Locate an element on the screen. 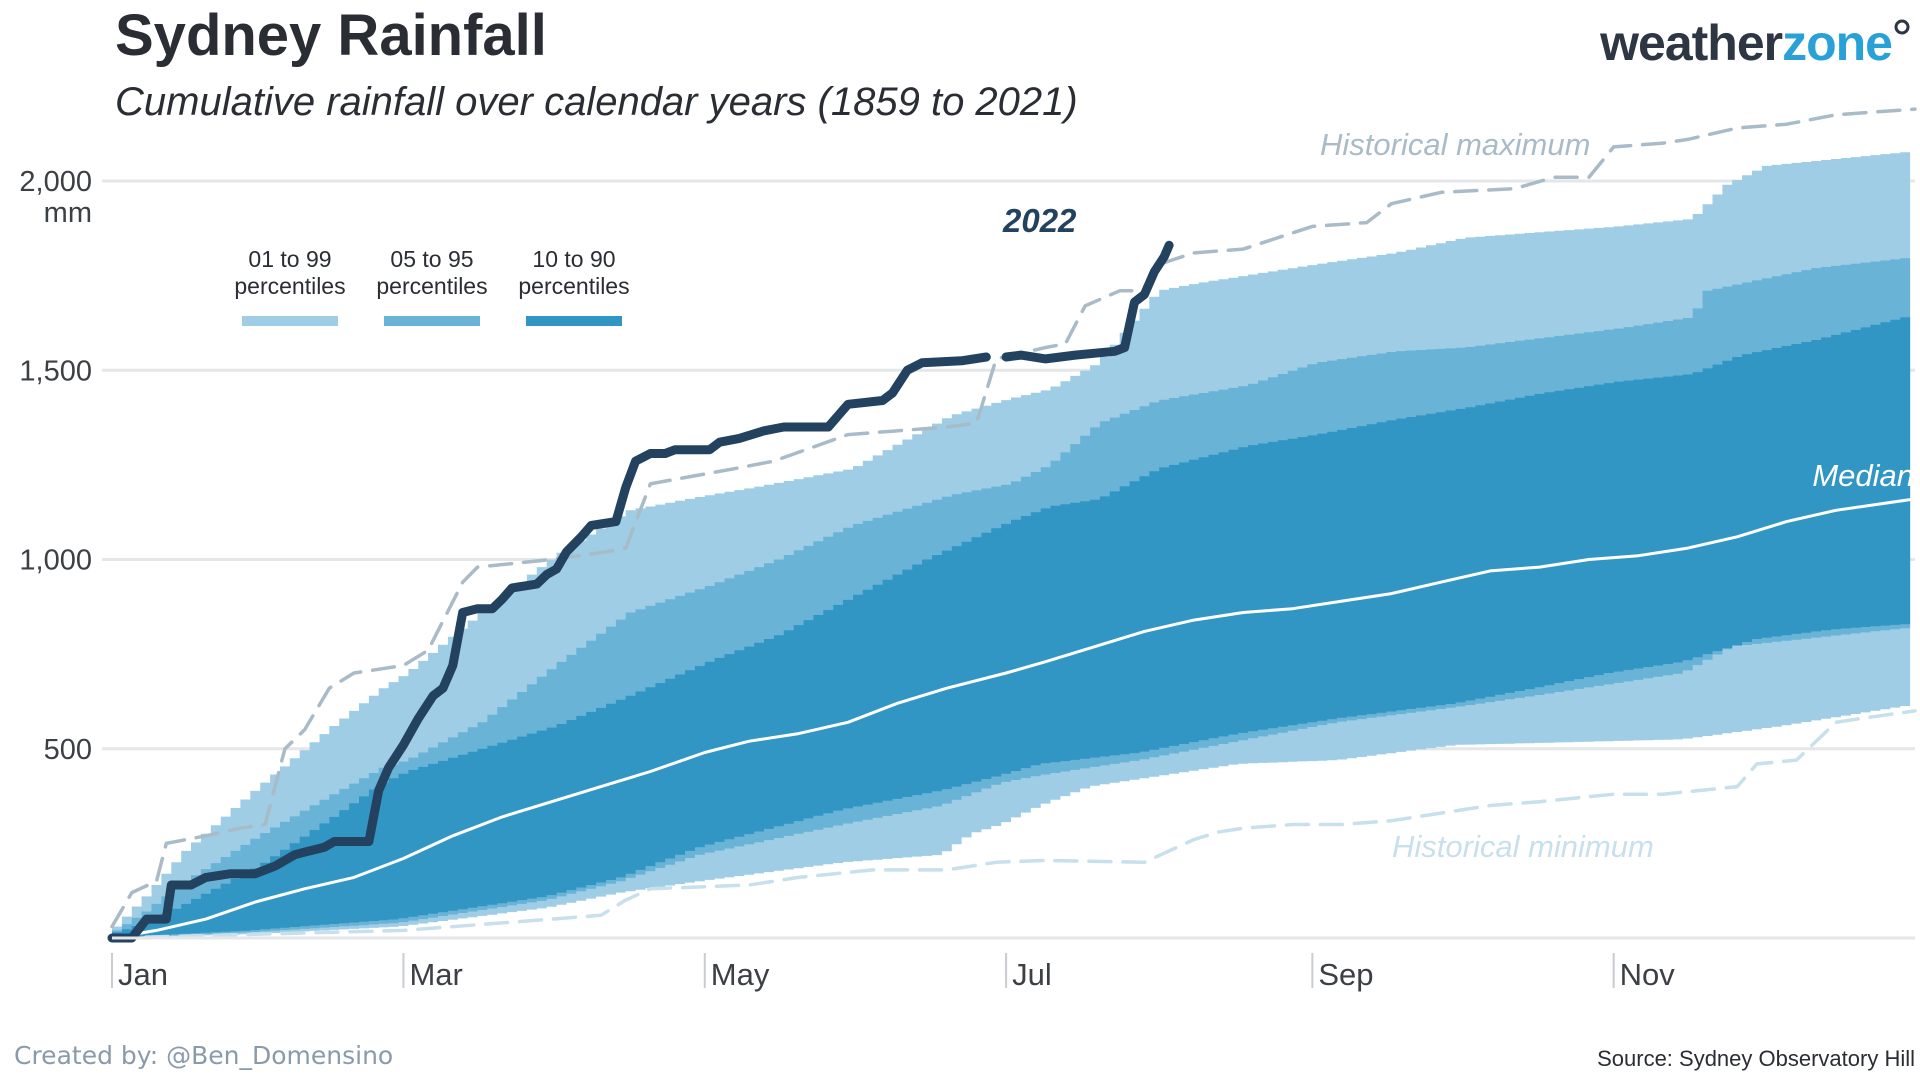  logo-part1: weather is located at coordinates (1691, 43).